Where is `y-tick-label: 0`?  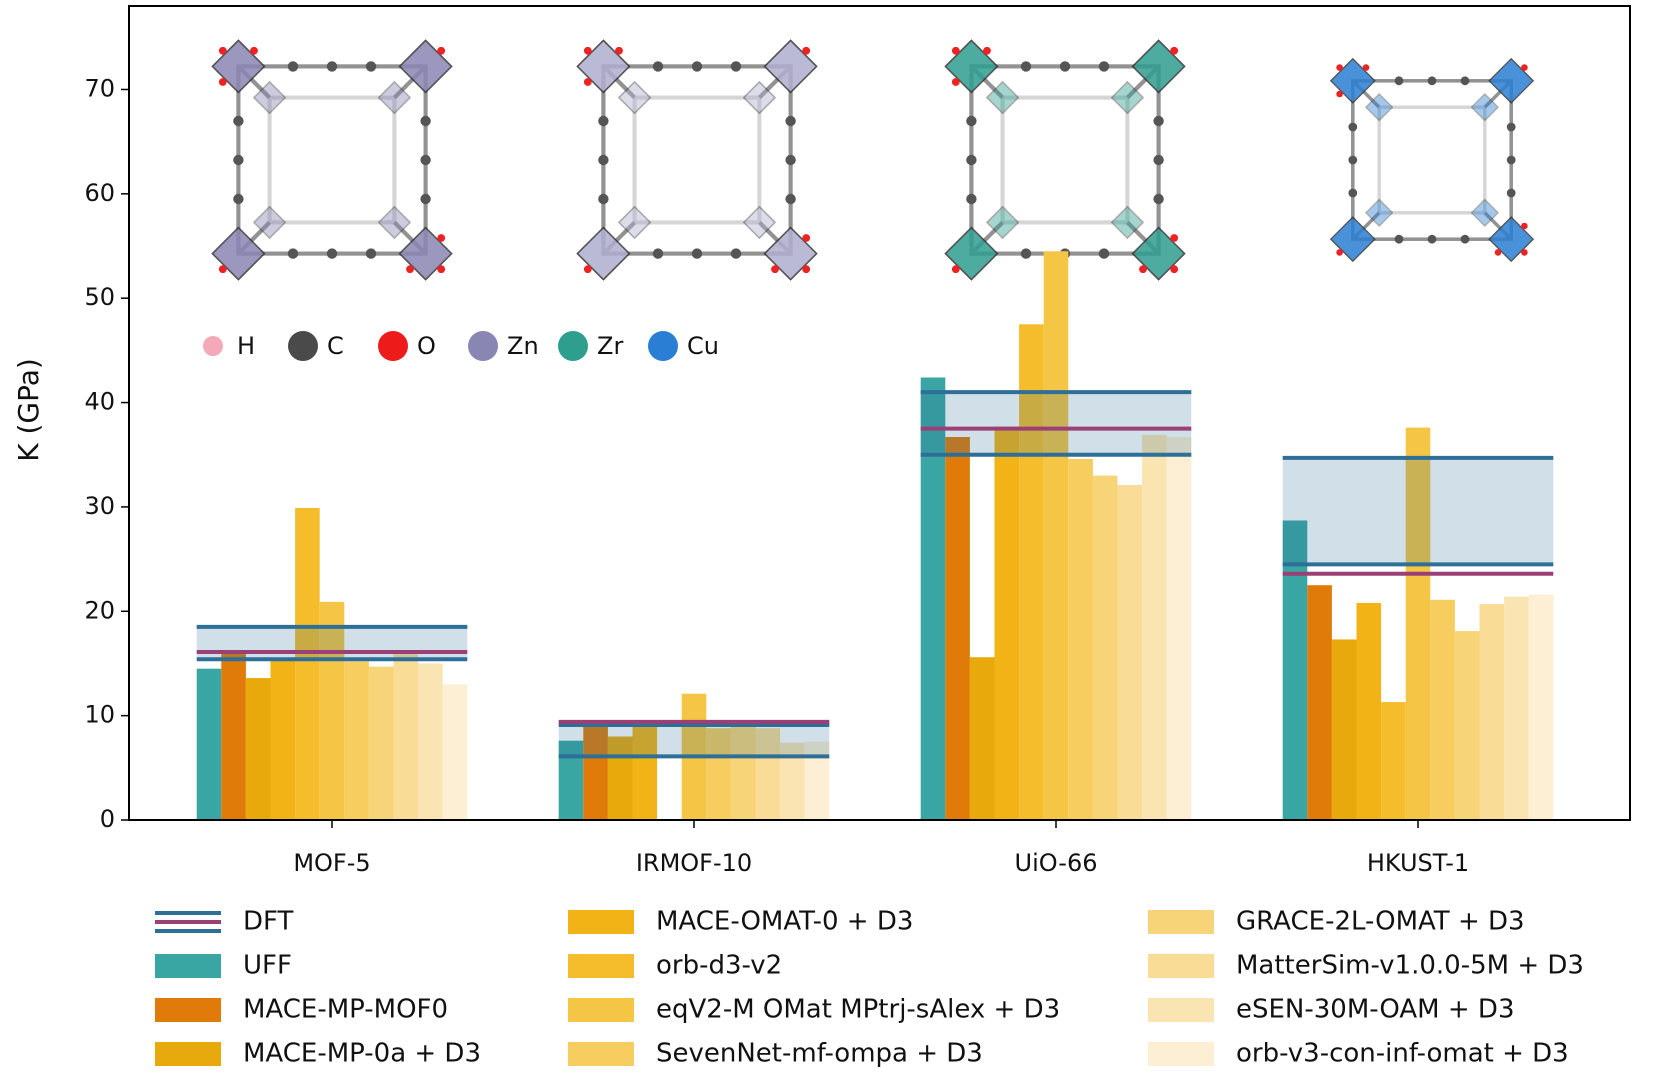 y-tick-label: 0 is located at coordinates (107, 819).